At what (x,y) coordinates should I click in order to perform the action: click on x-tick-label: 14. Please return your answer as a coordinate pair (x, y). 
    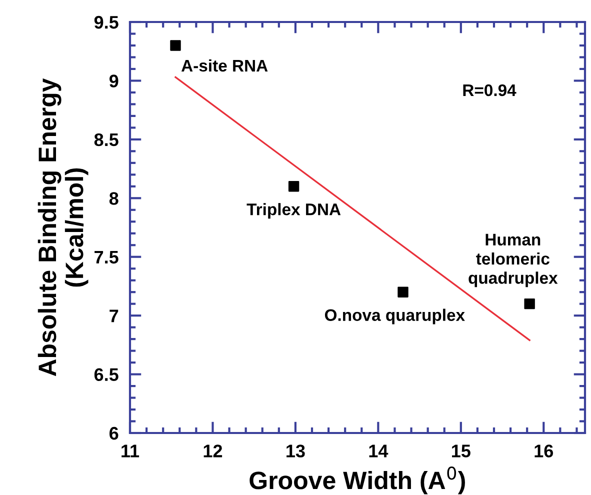
    Looking at the image, I should click on (378, 451).